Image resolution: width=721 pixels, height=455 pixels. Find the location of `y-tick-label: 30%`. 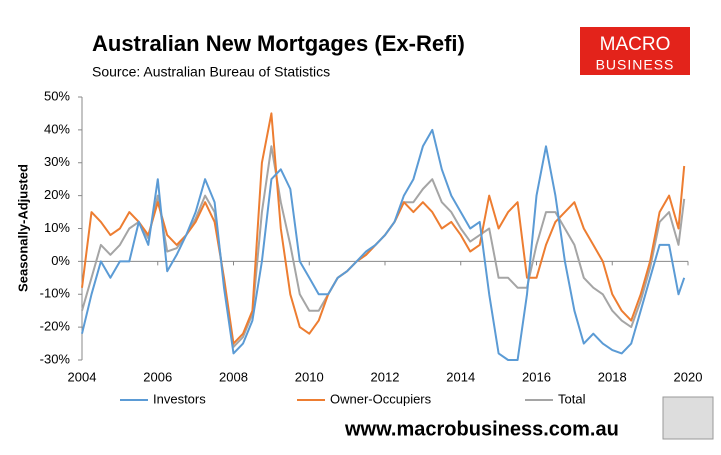

y-tick-label: 30% is located at coordinates (57, 161).